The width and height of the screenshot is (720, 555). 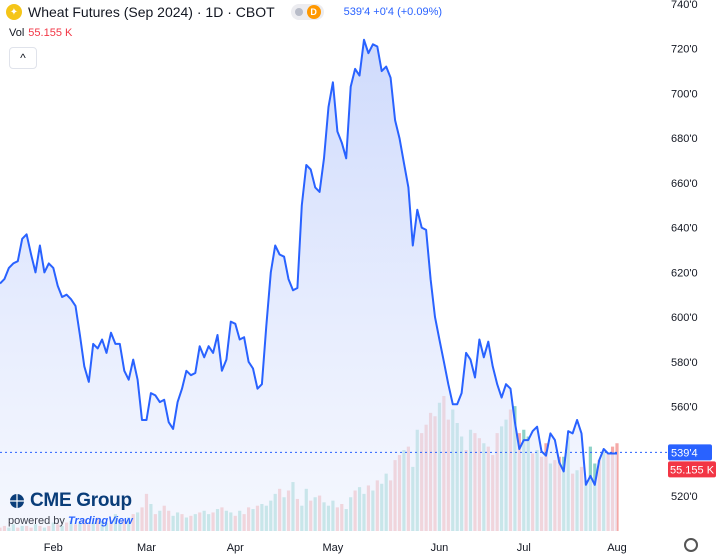 What do you see at coordinates (684, 453) in the screenshot?
I see `last-price-label: 539'4` at bounding box center [684, 453].